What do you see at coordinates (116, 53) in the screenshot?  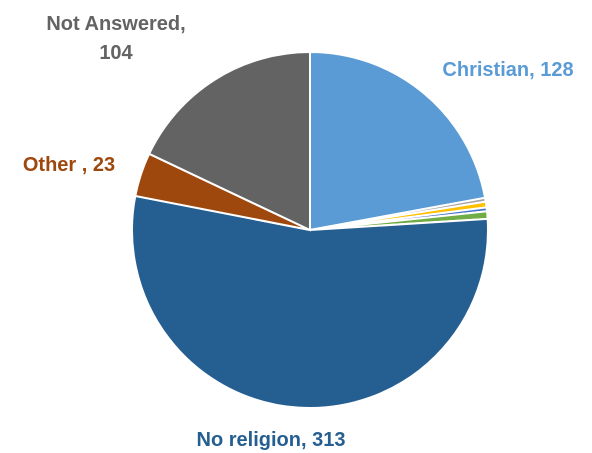 I see `data-label-not-answered-line-2: 104` at bounding box center [116, 53].